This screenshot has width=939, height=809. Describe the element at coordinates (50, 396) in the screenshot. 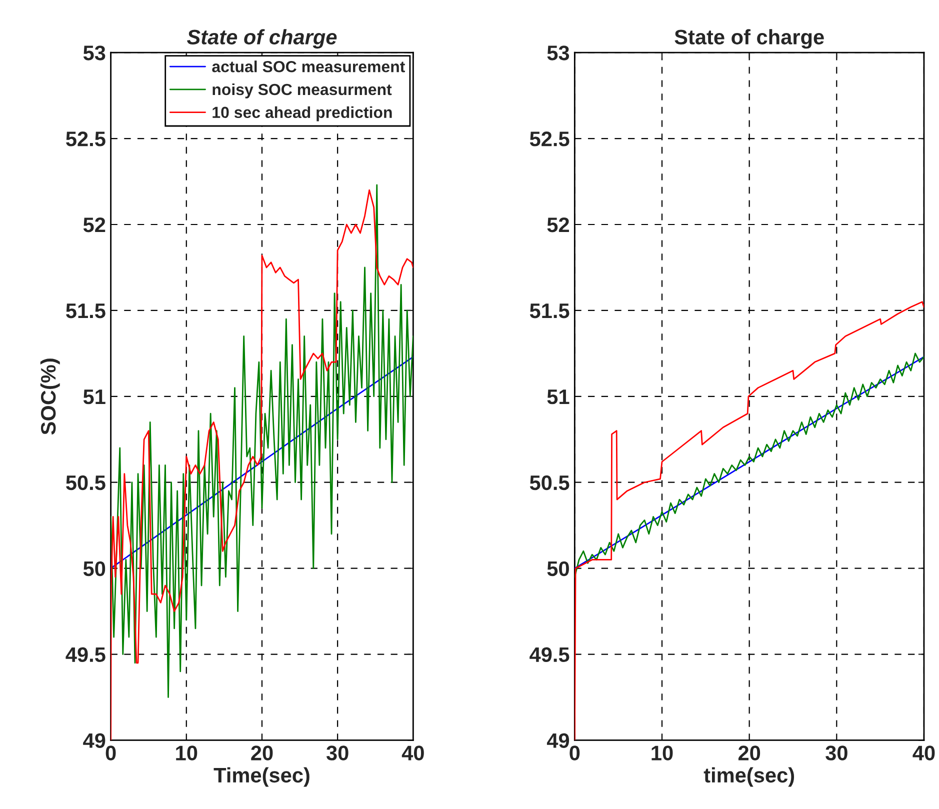

I see `y-axis-title: SOC(%)` at that location.